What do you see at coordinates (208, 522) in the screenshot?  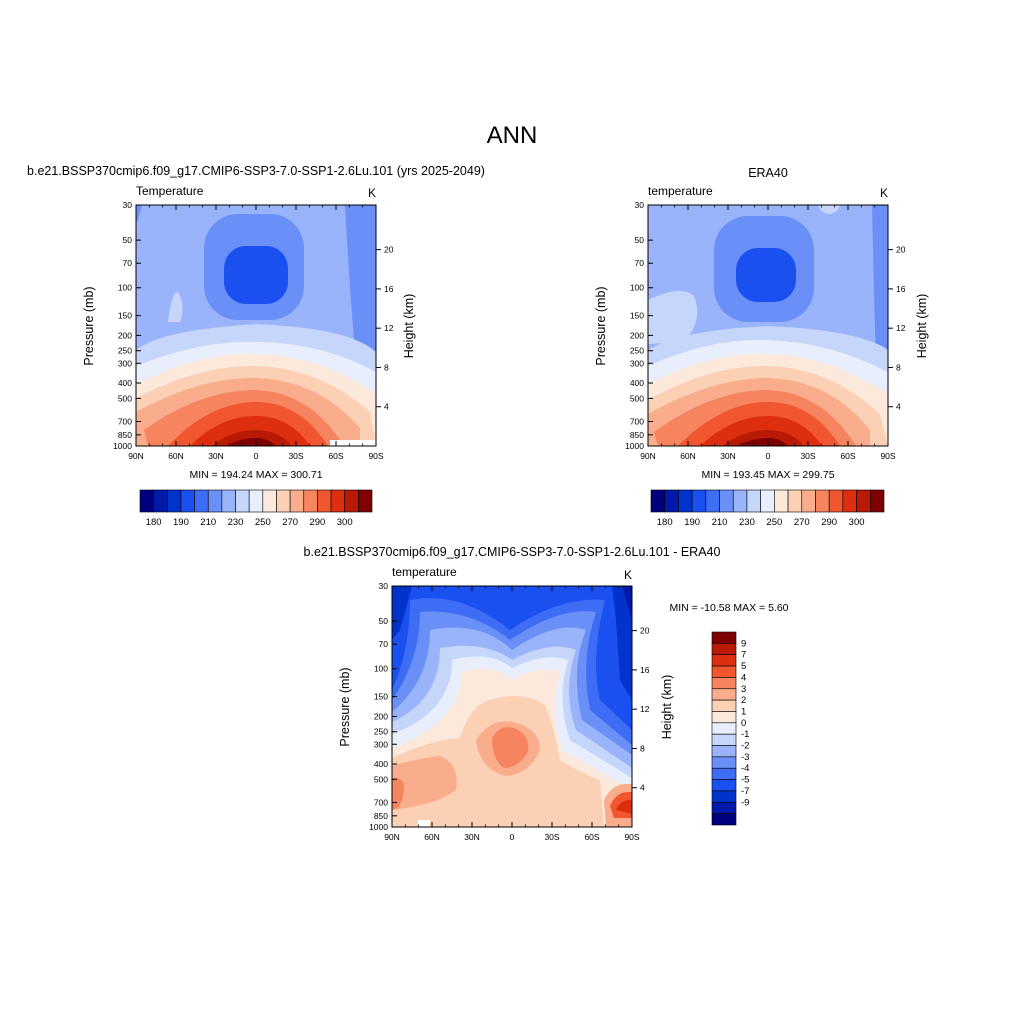 I see `colorbar-label: 210` at bounding box center [208, 522].